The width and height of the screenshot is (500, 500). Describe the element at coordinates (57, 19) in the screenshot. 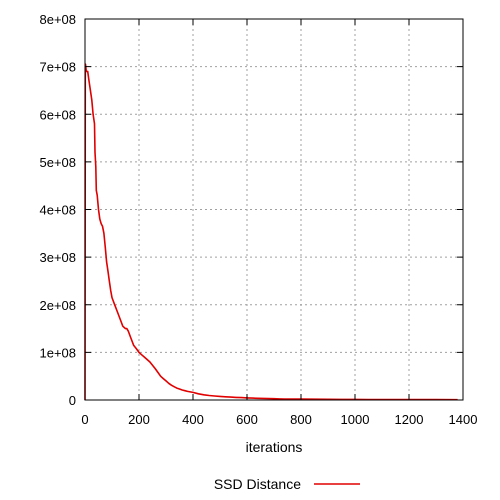

I see `y-tick-label: 8e+08` at that location.